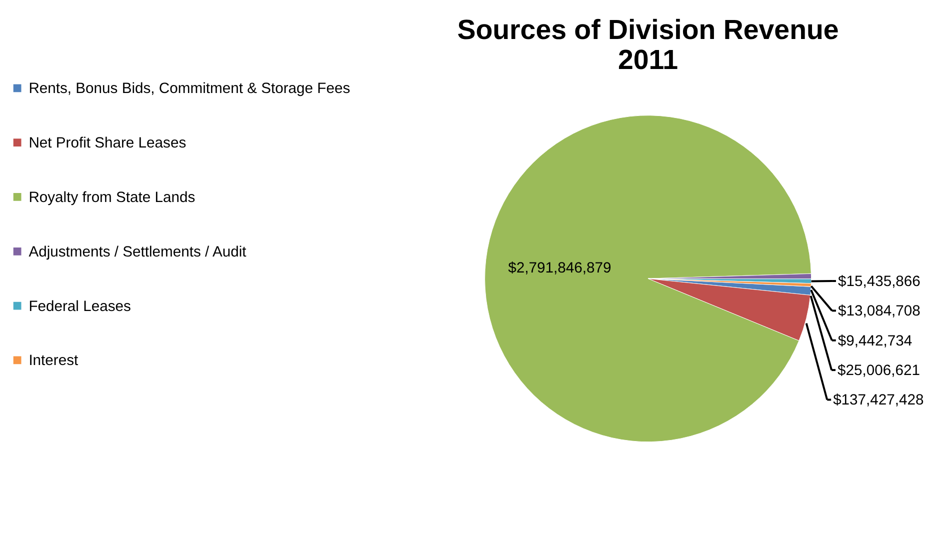  What do you see at coordinates (648, 44) in the screenshot?
I see `chart-title: Sources of Division Revenue 2011` at bounding box center [648, 44].